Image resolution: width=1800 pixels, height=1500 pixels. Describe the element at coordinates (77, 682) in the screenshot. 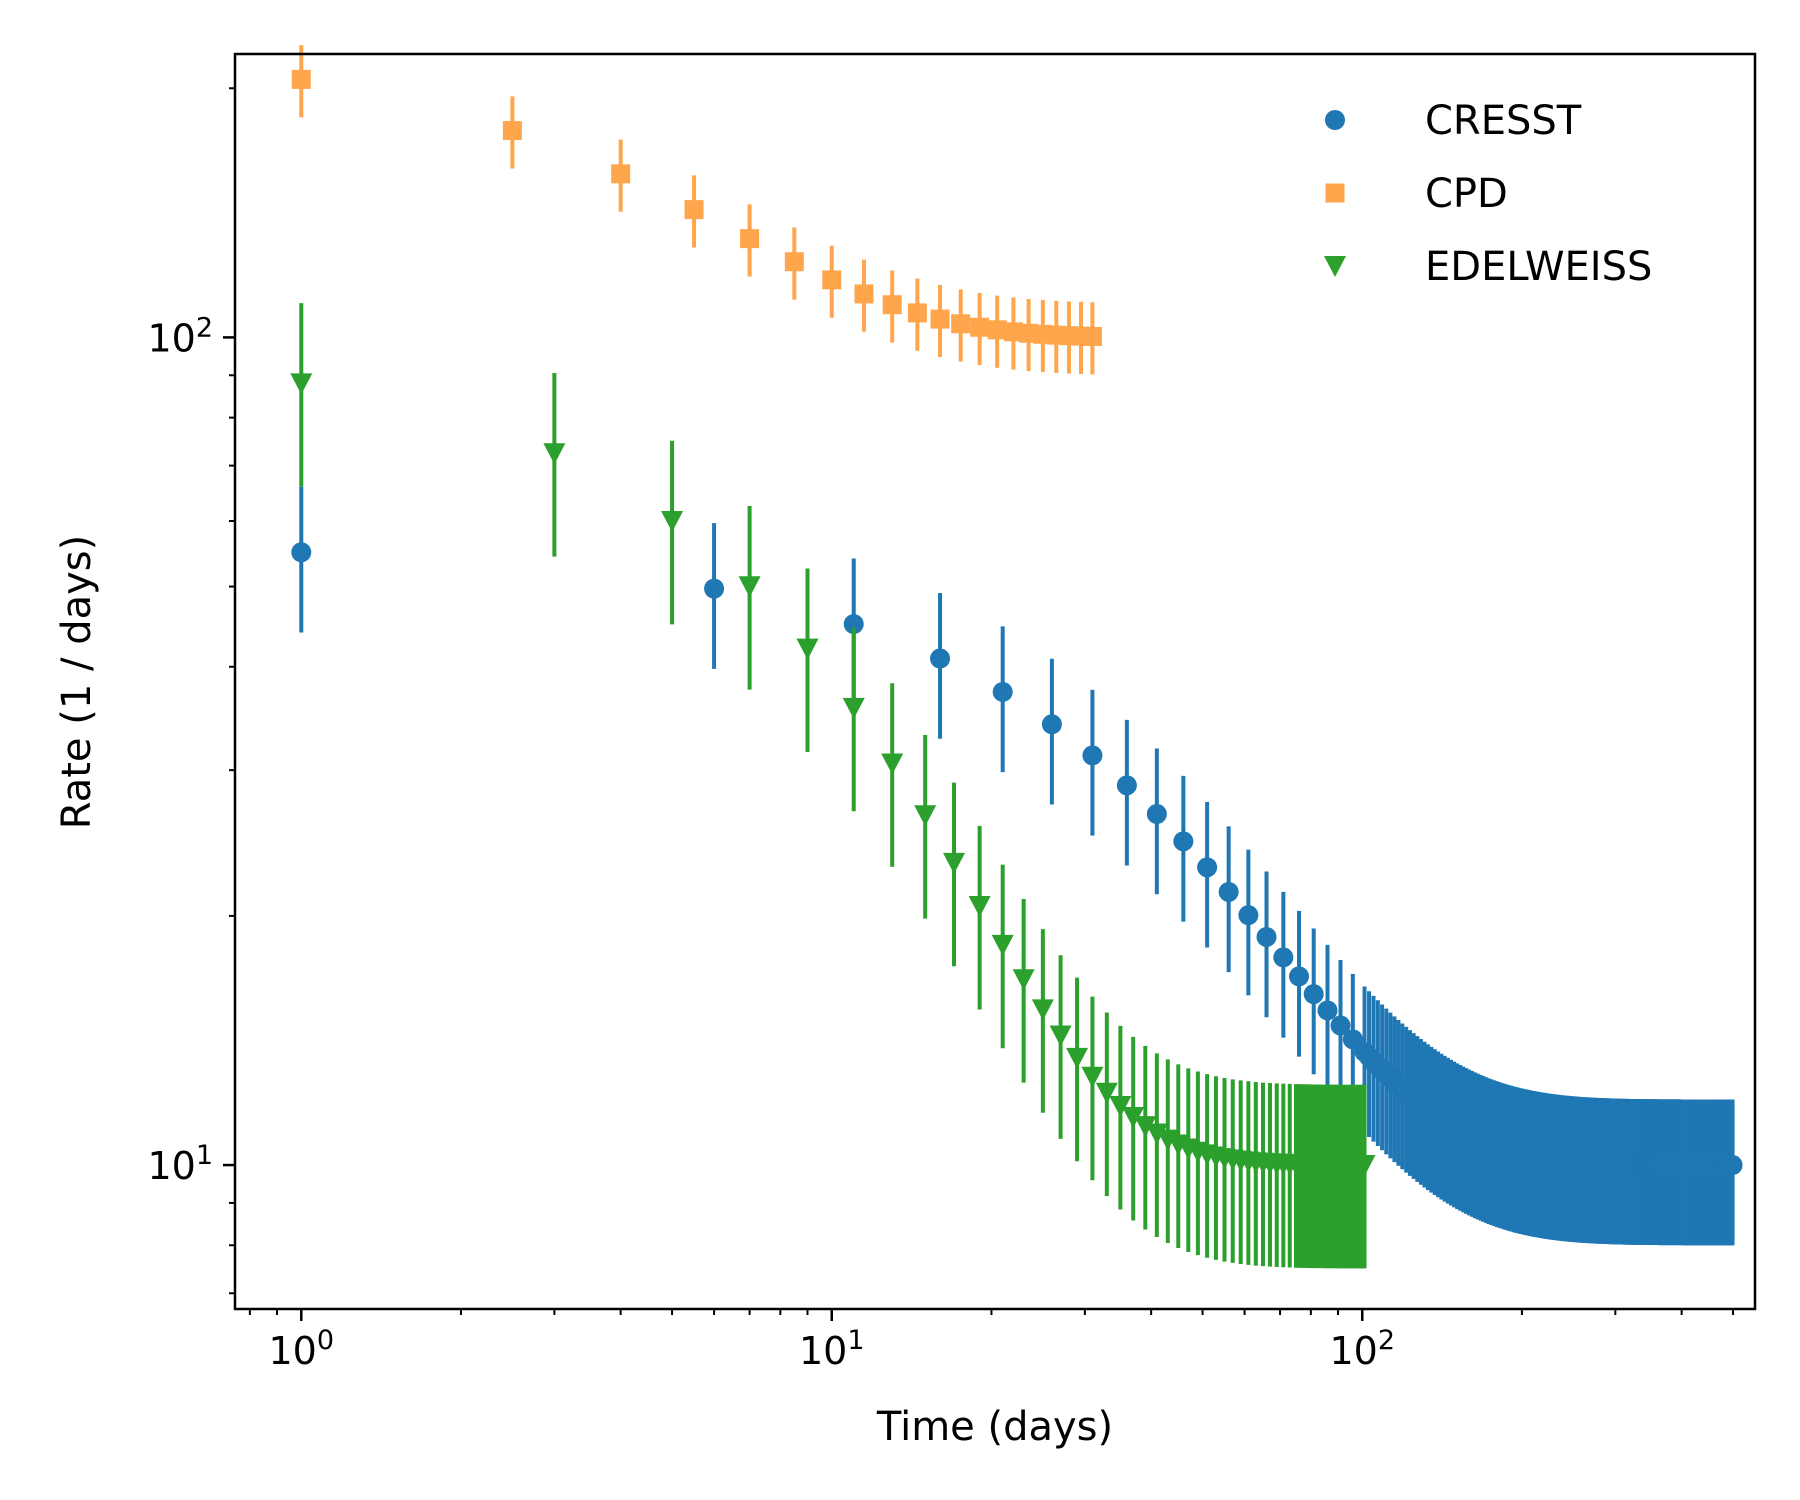

I see `y-axis-label: Rate (1 / days)` at that location.